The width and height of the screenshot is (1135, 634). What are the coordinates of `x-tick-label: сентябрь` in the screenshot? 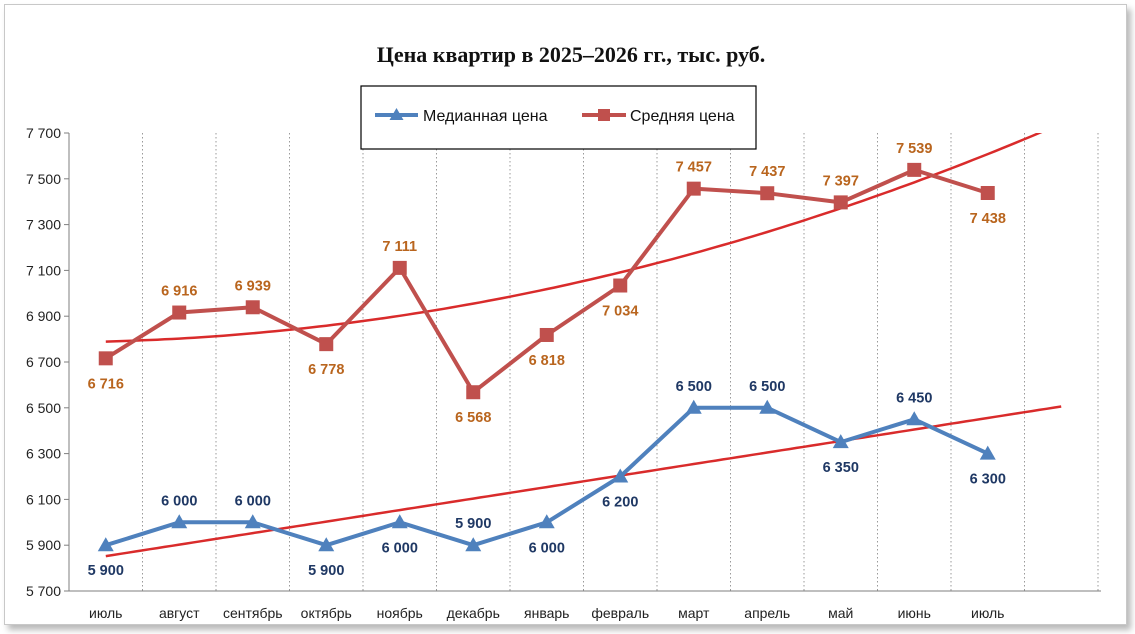 It's located at (253, 613).